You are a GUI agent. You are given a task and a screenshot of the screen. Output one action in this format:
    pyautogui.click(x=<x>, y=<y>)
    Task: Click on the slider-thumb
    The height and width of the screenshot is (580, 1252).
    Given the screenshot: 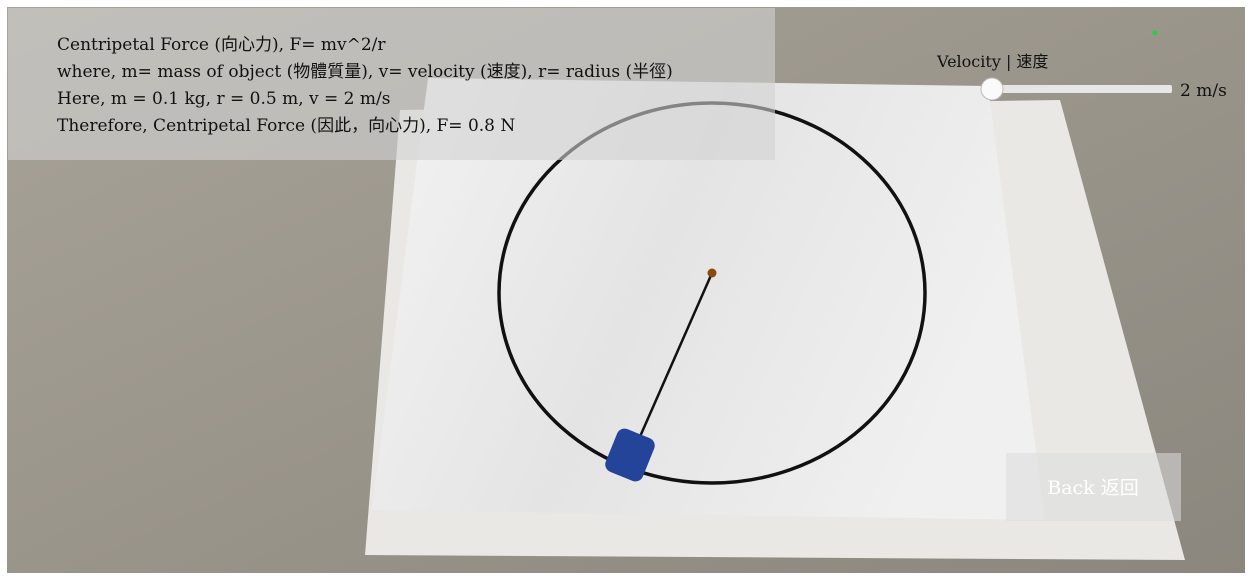 What is the action you would take?
    pyautogui.click(x=992, y=89)
    